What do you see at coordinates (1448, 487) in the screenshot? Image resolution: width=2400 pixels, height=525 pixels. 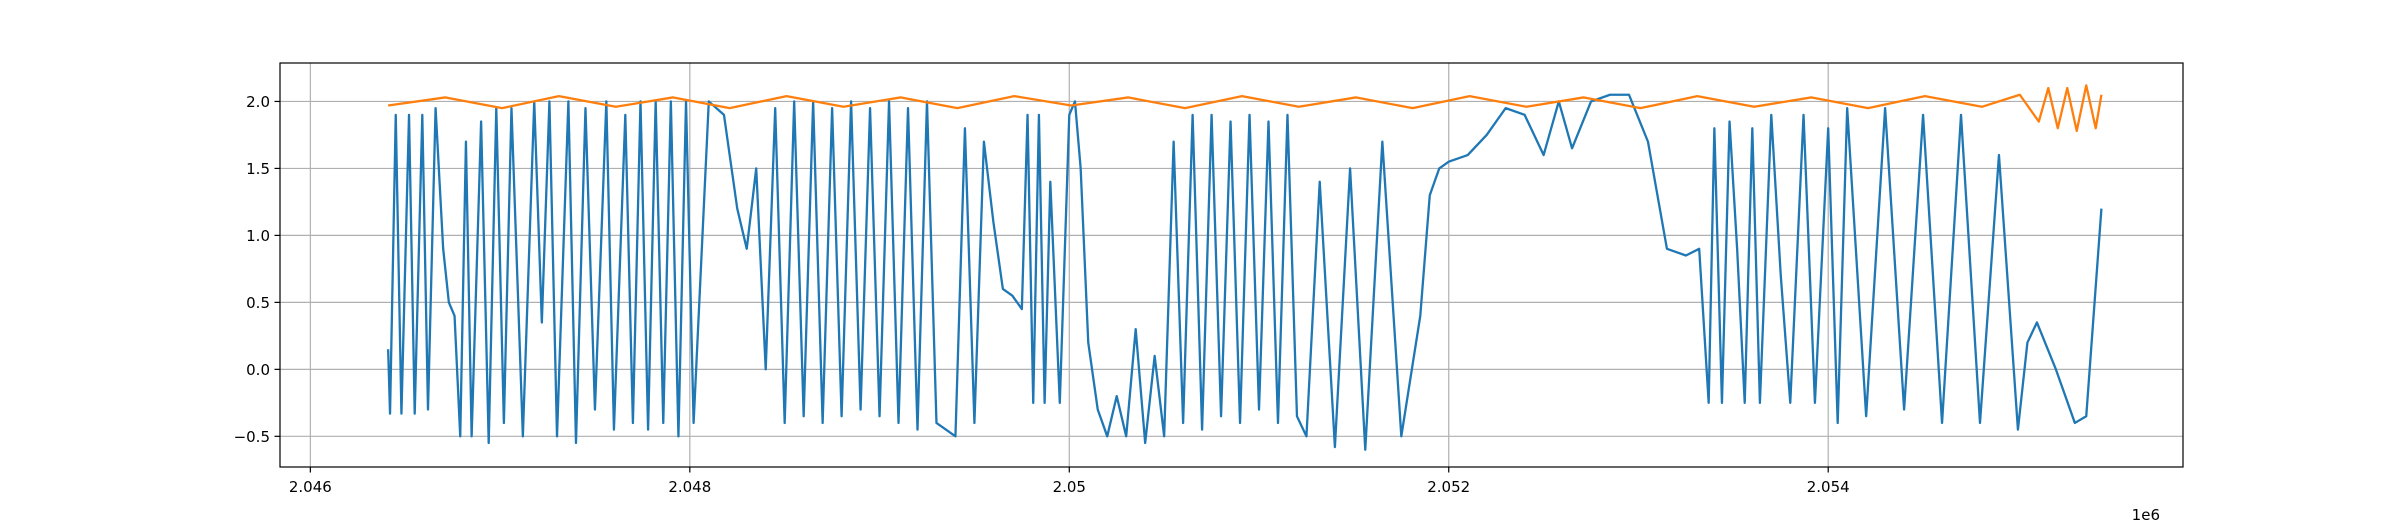 I see `x-tick-label: 2.052` at bounding box center [1448, 487].